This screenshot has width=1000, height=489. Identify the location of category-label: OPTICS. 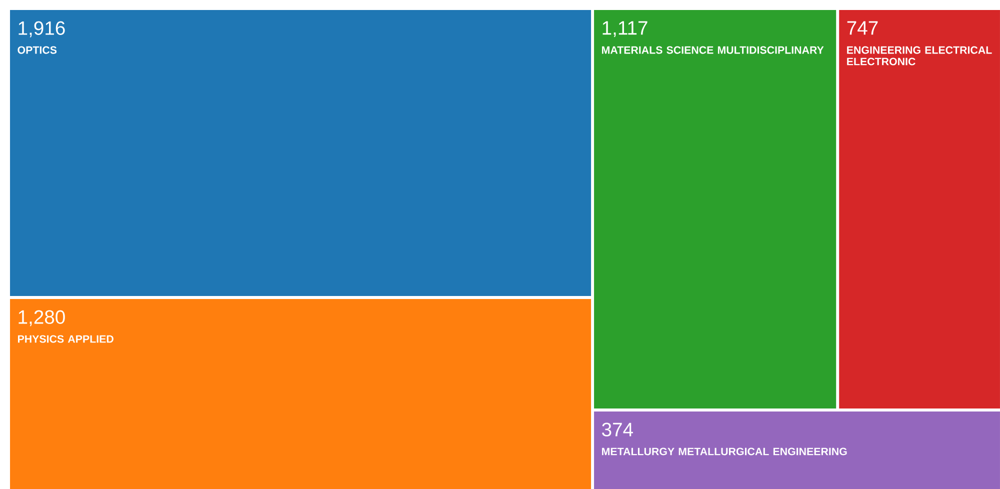
(37, 50).